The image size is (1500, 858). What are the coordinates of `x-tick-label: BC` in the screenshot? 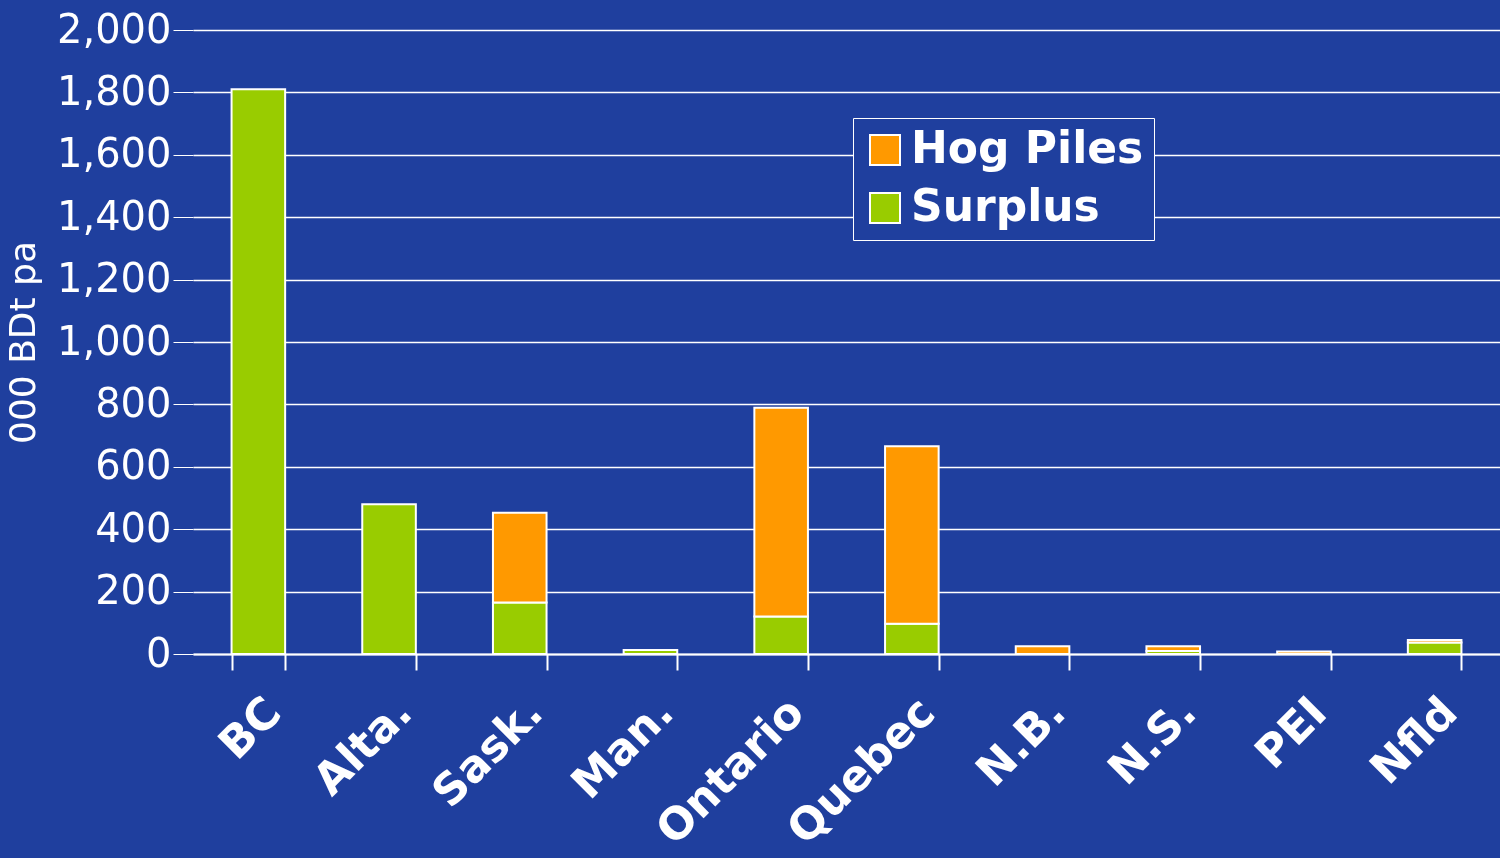 It's located at (249, 727).